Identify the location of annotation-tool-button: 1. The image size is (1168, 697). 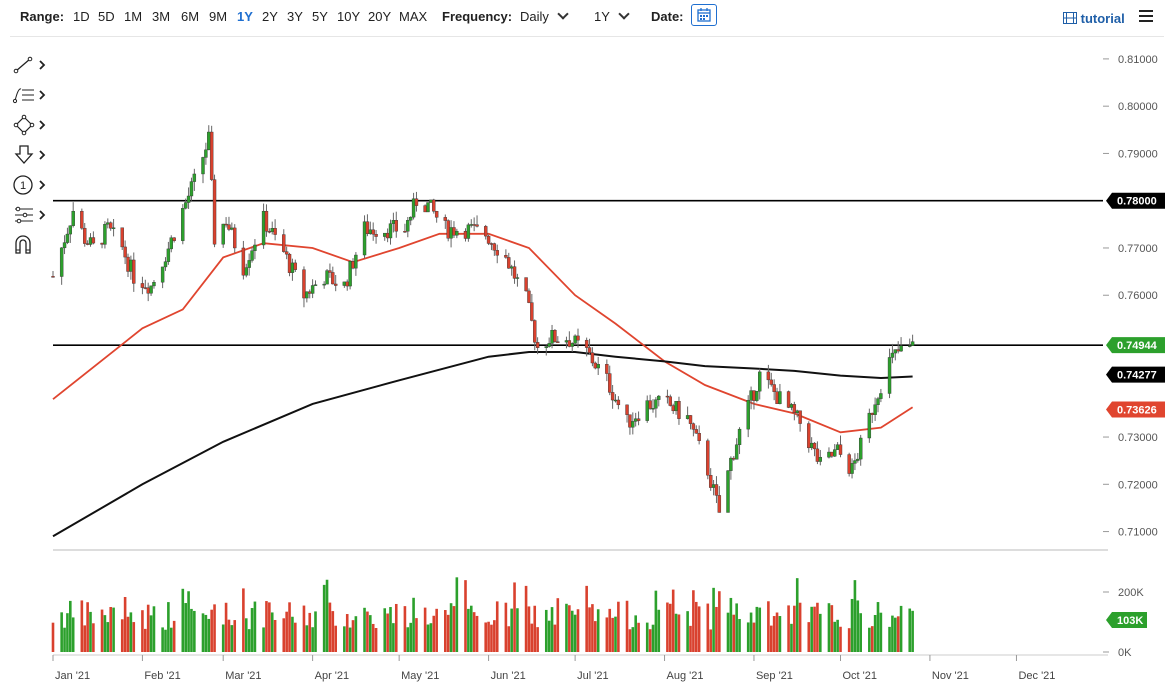
(31, 185).